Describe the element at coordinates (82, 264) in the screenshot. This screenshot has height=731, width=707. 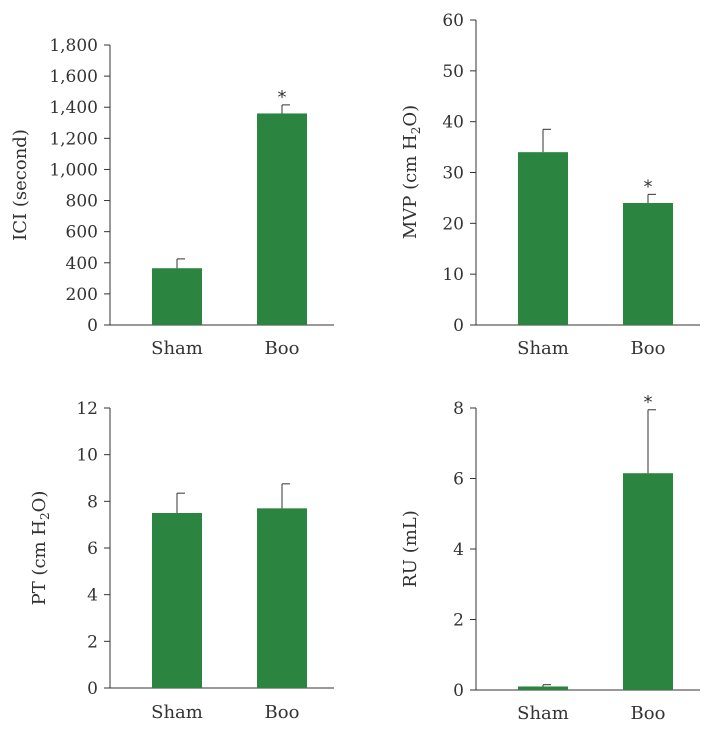
I see `y-tick-label: 400` at that location.